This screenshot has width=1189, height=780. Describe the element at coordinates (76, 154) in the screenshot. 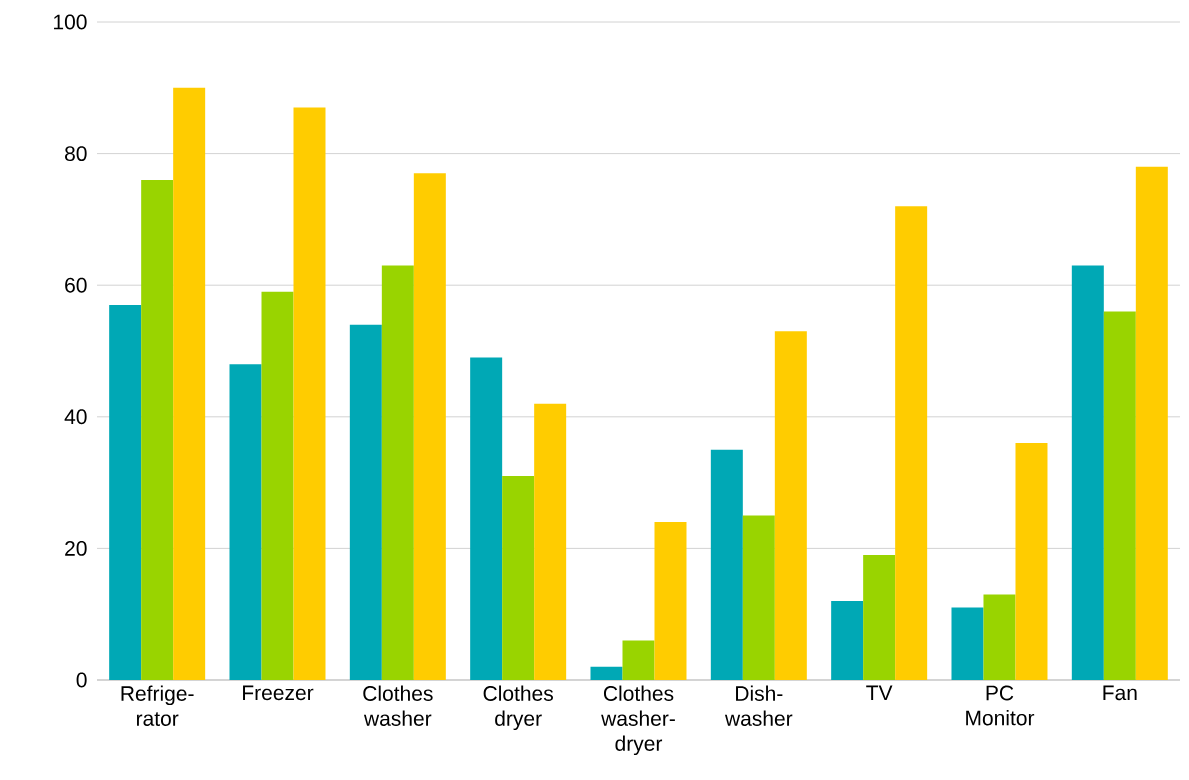

I see `y-tick-label: 80` at that location.